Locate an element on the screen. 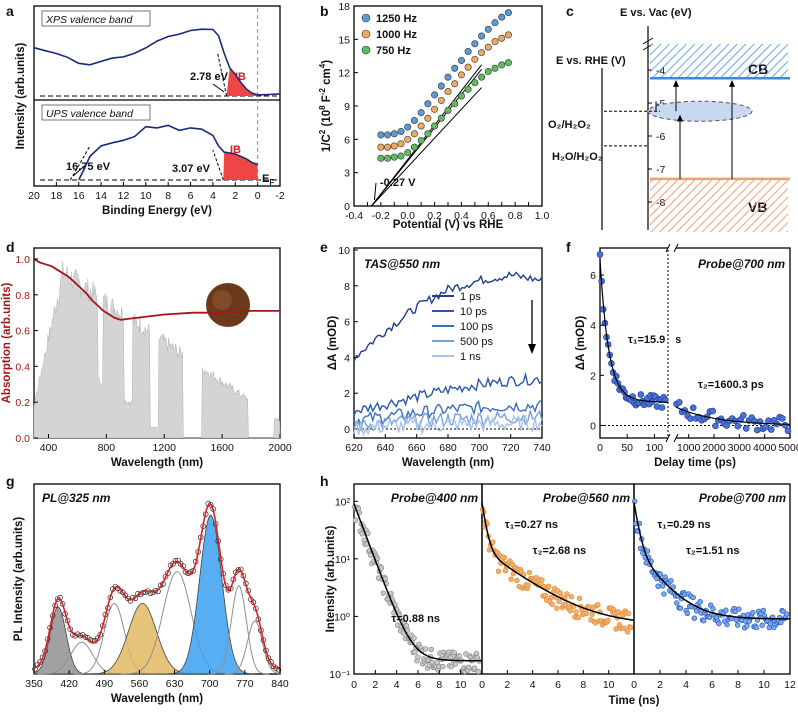 Image resolution: width=798 pixels, height=714 pixels. panel-a-xtick-label: 16 is located at coordinates (79, 196).